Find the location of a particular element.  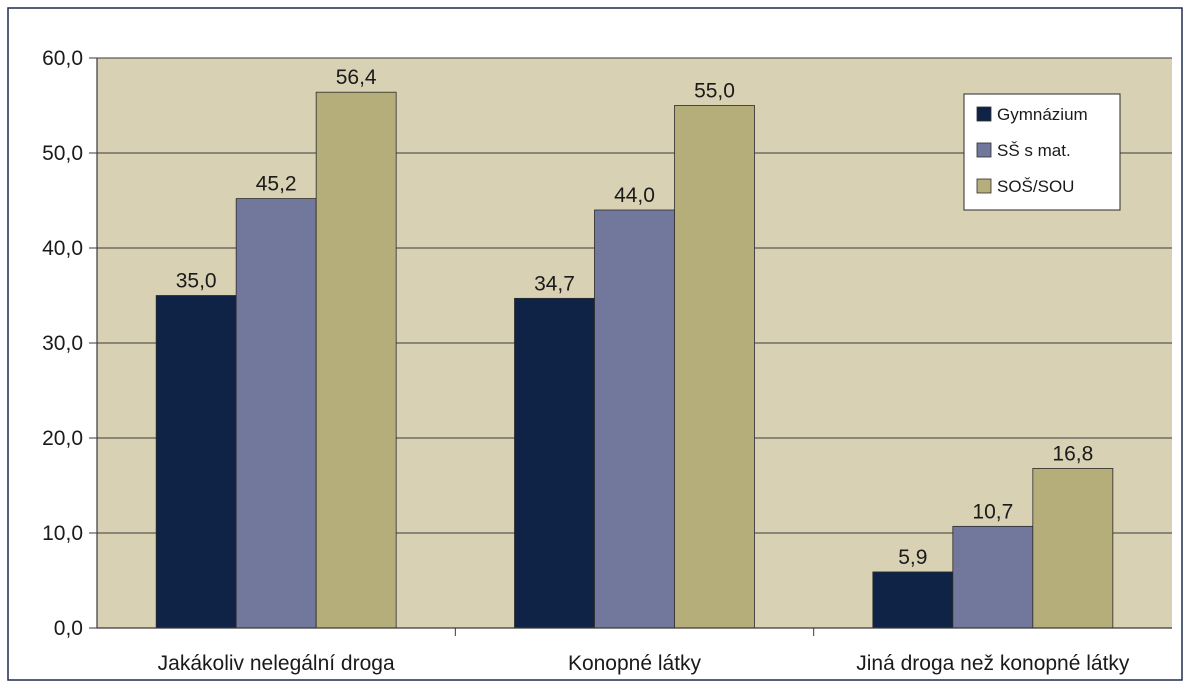

y-tick-label: 10,0 is located at coordinates (62, 533).